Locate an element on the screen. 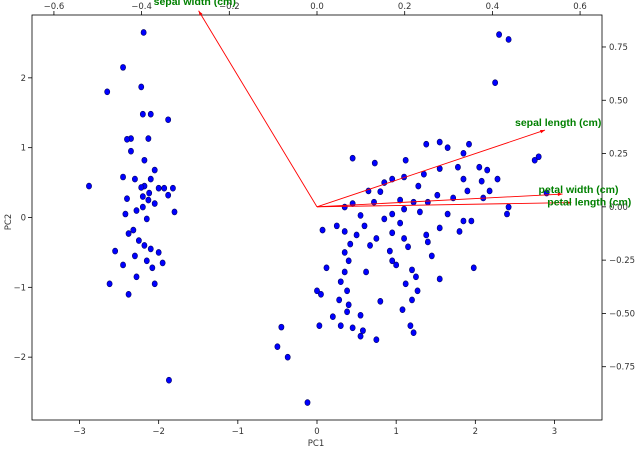 The width and height of the screenshot is (640, 455). loading-arrow-head is located at coordinates (542, 131).